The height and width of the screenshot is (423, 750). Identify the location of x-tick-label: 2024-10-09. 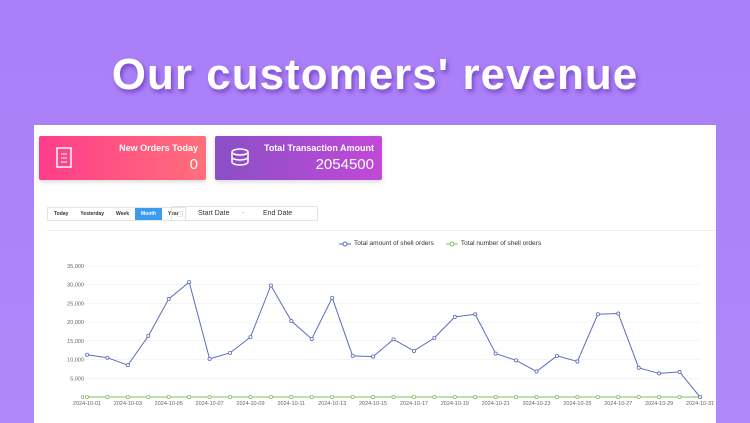
(250, 404).